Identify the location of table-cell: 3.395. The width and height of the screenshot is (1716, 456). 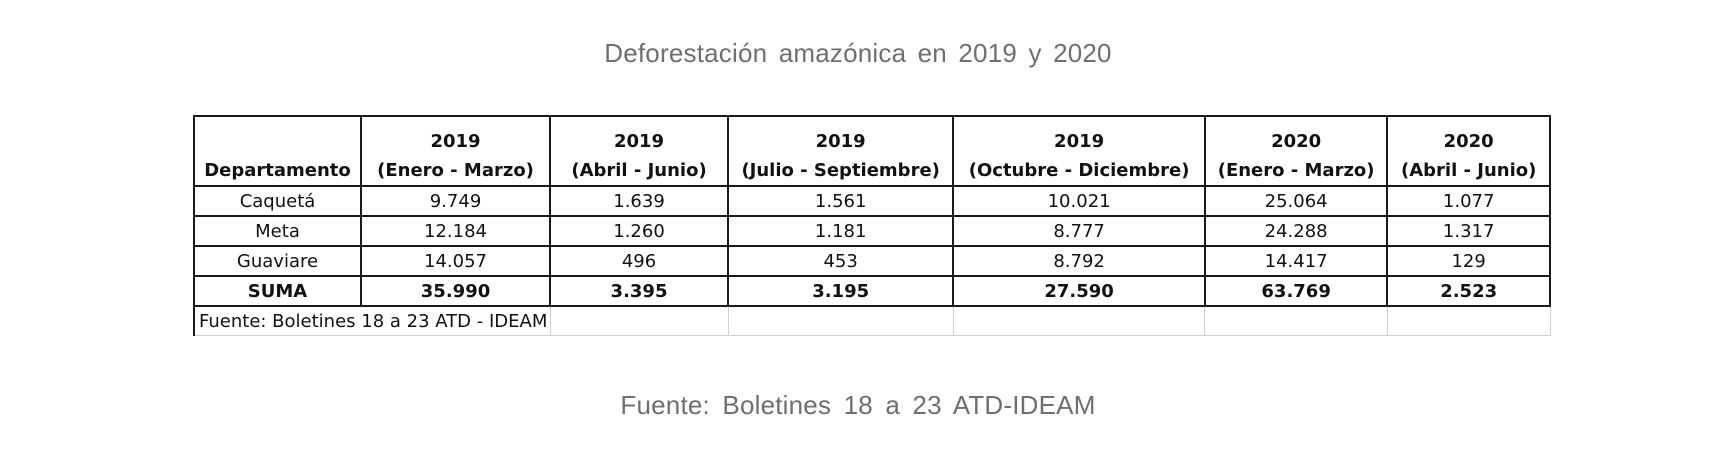
(639, 291).